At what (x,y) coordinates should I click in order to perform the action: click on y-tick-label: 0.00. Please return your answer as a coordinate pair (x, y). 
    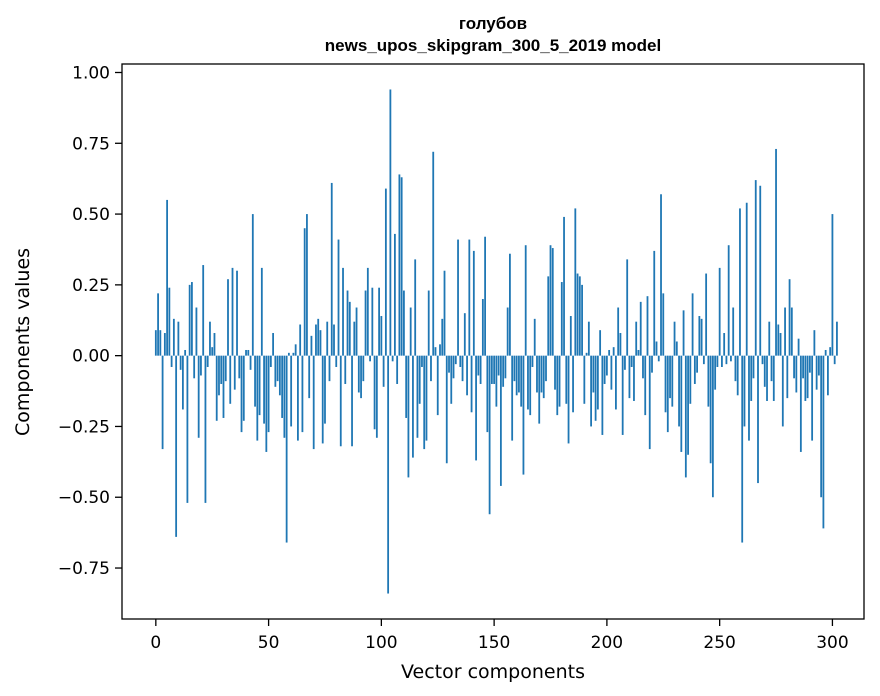
    Looking at the image, I should click on (91, 357).